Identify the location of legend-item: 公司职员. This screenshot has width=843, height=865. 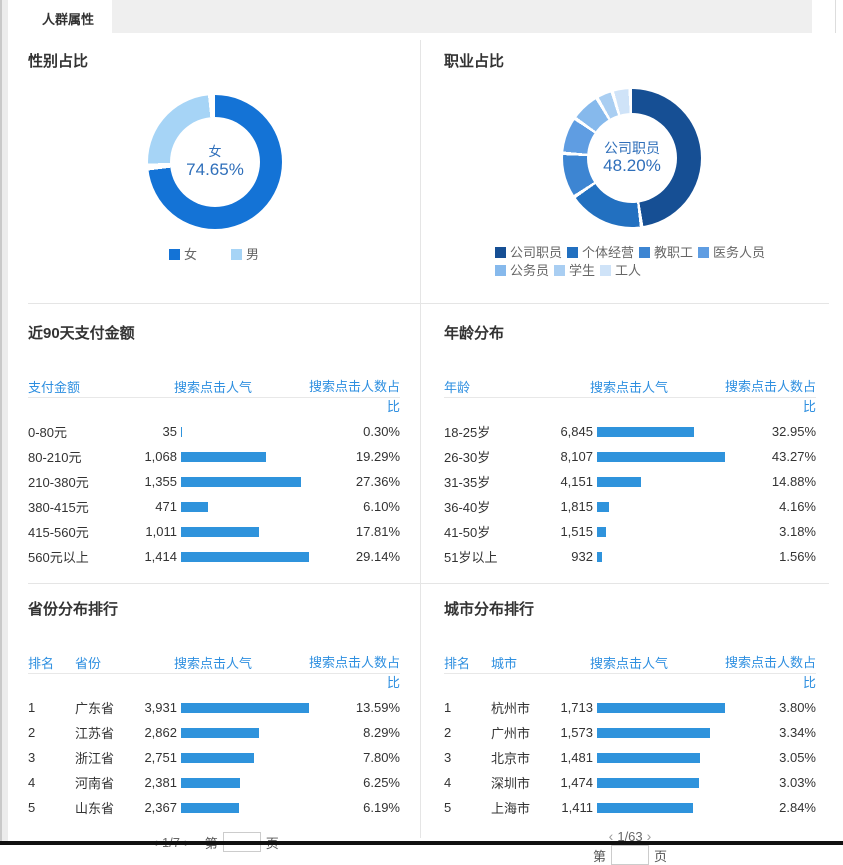
(528, 252).